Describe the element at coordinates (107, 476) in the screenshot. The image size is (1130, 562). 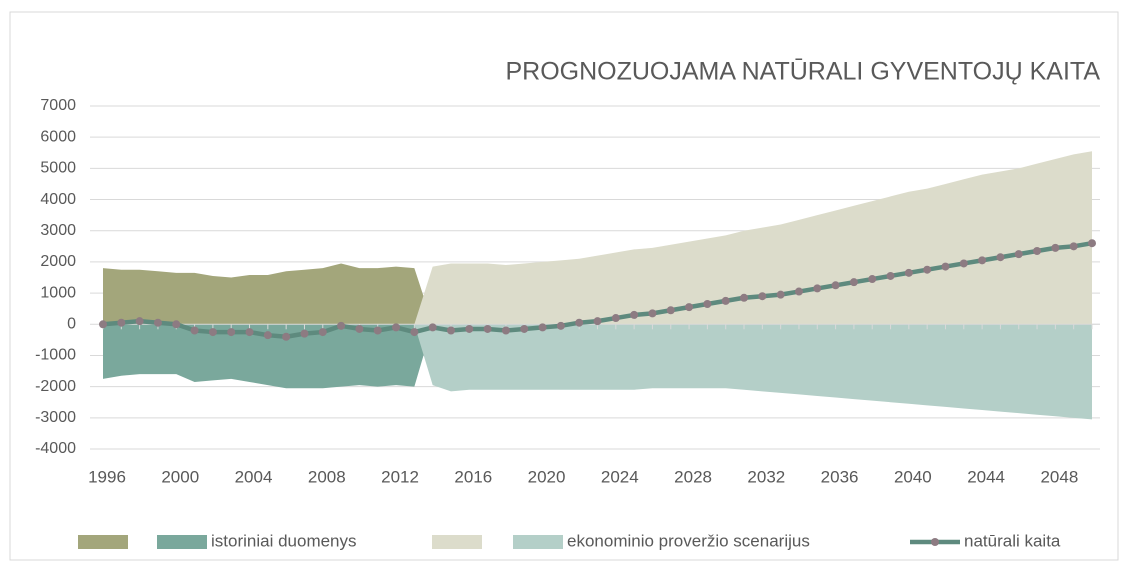
I see `x-tick-label: 1996` at that location.